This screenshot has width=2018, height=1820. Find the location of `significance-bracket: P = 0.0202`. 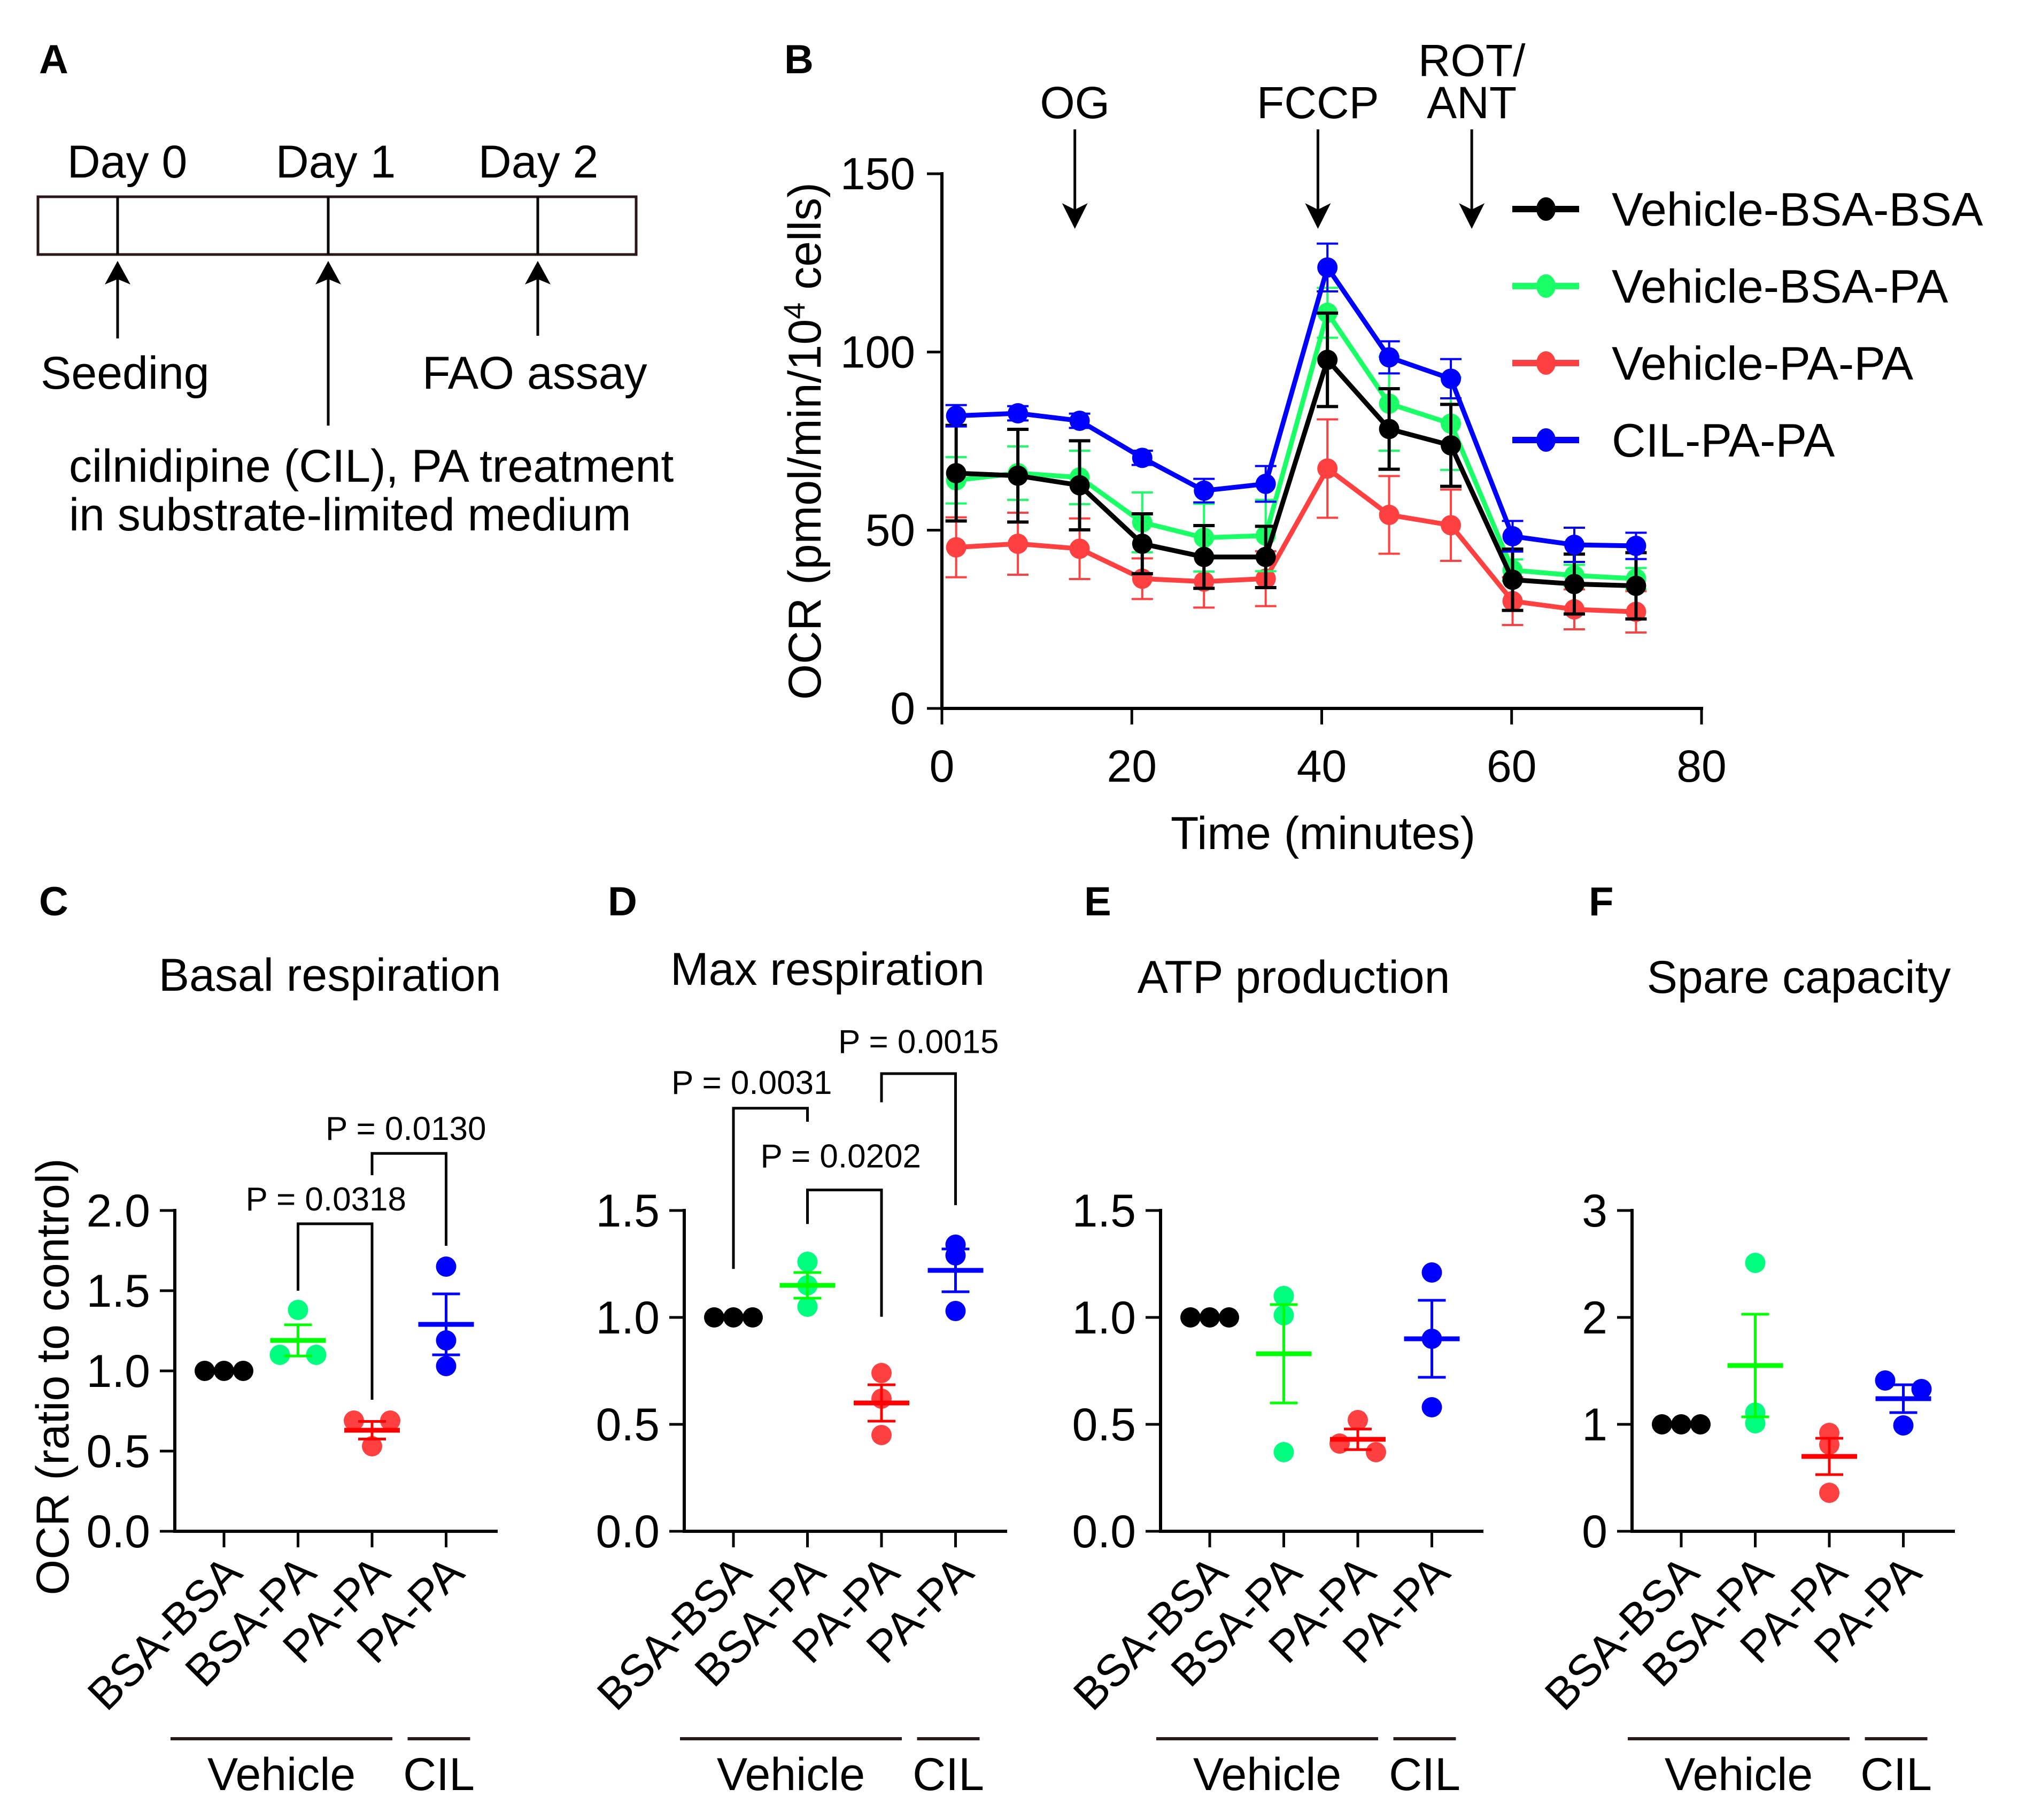

significance-bracket: P = 0.0202 is located at coordinates (840, 1228).